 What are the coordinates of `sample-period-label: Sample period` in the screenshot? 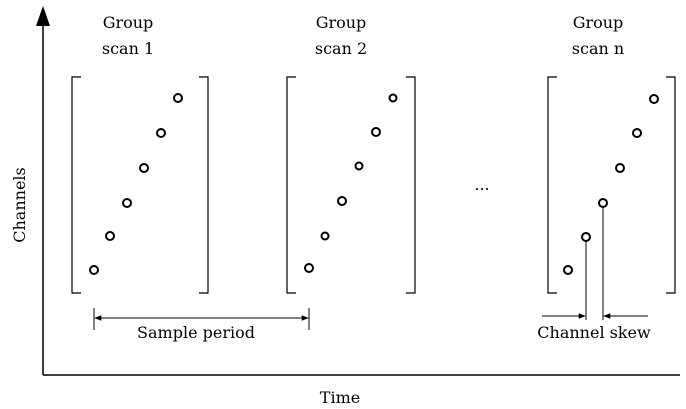 It's located at (196, 332).